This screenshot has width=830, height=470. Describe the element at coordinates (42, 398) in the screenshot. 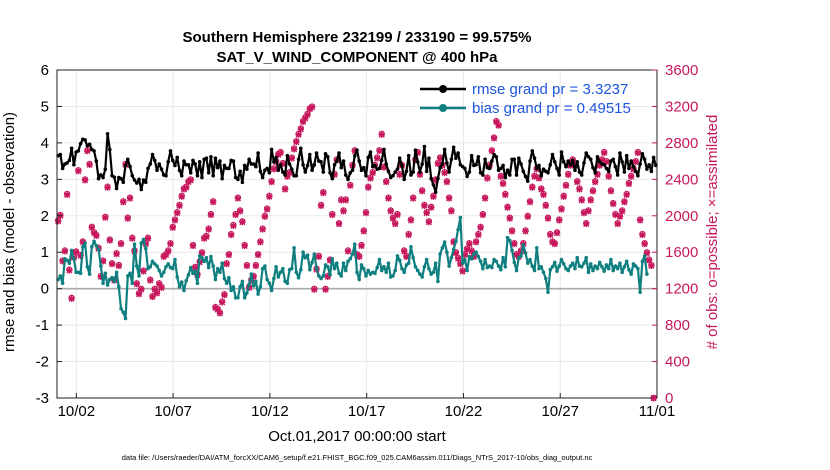

I see `left-tick-label: -3` at that location.